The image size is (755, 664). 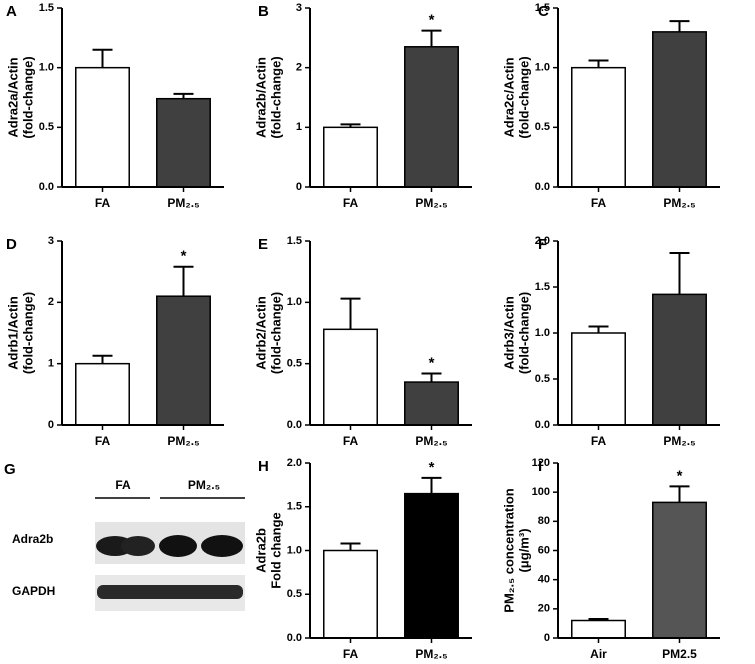 What do you see at coordinates (544, 521) in the screenshot?
I see `y-tick-label: 80` at bounding box center [544, 521].